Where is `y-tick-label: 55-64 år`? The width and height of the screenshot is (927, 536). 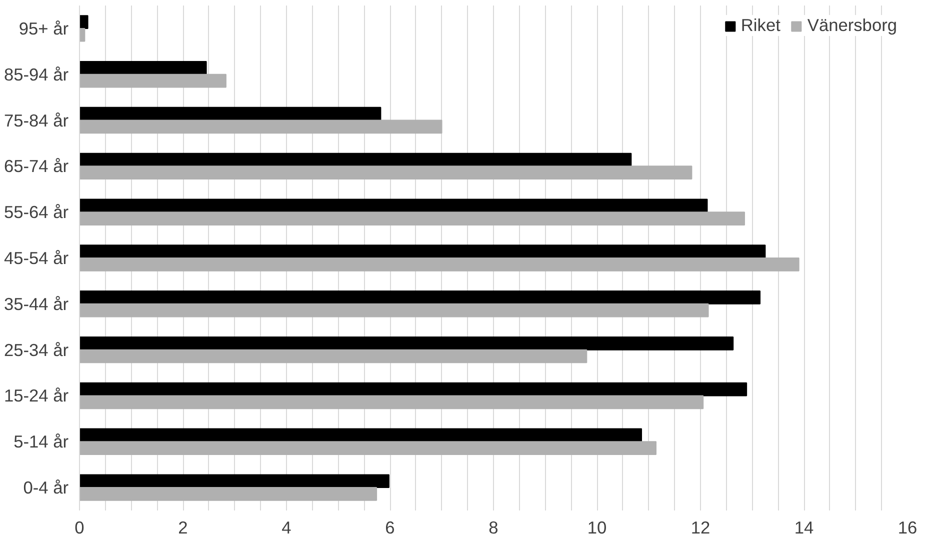 y-tick-label: 55-64 år is located at coordinates (36, 212).